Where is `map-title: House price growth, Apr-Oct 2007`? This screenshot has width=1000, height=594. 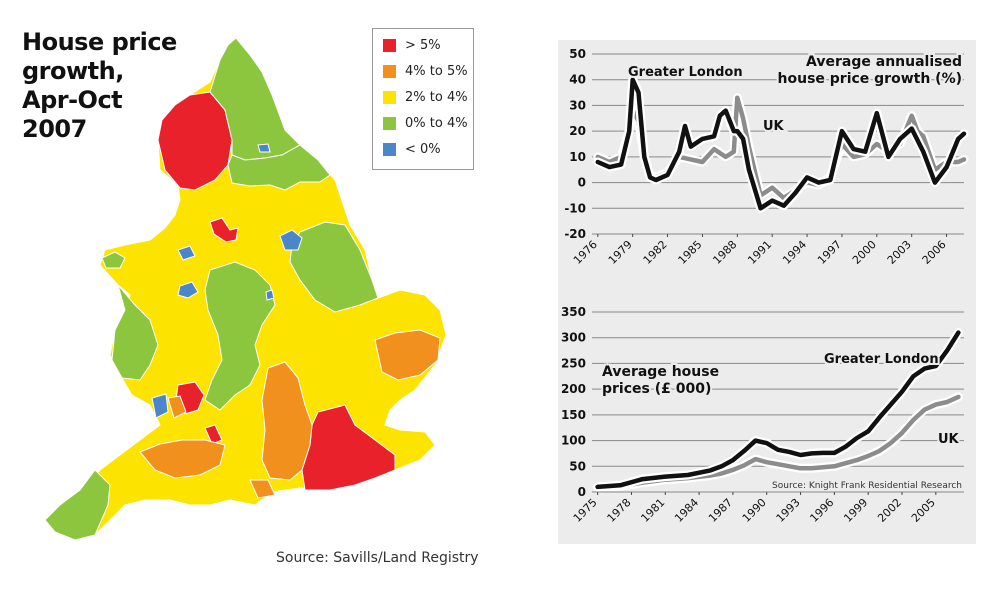
map-title: House price growth, Apr-Oct 2007 is located at coordinates (102, 86).